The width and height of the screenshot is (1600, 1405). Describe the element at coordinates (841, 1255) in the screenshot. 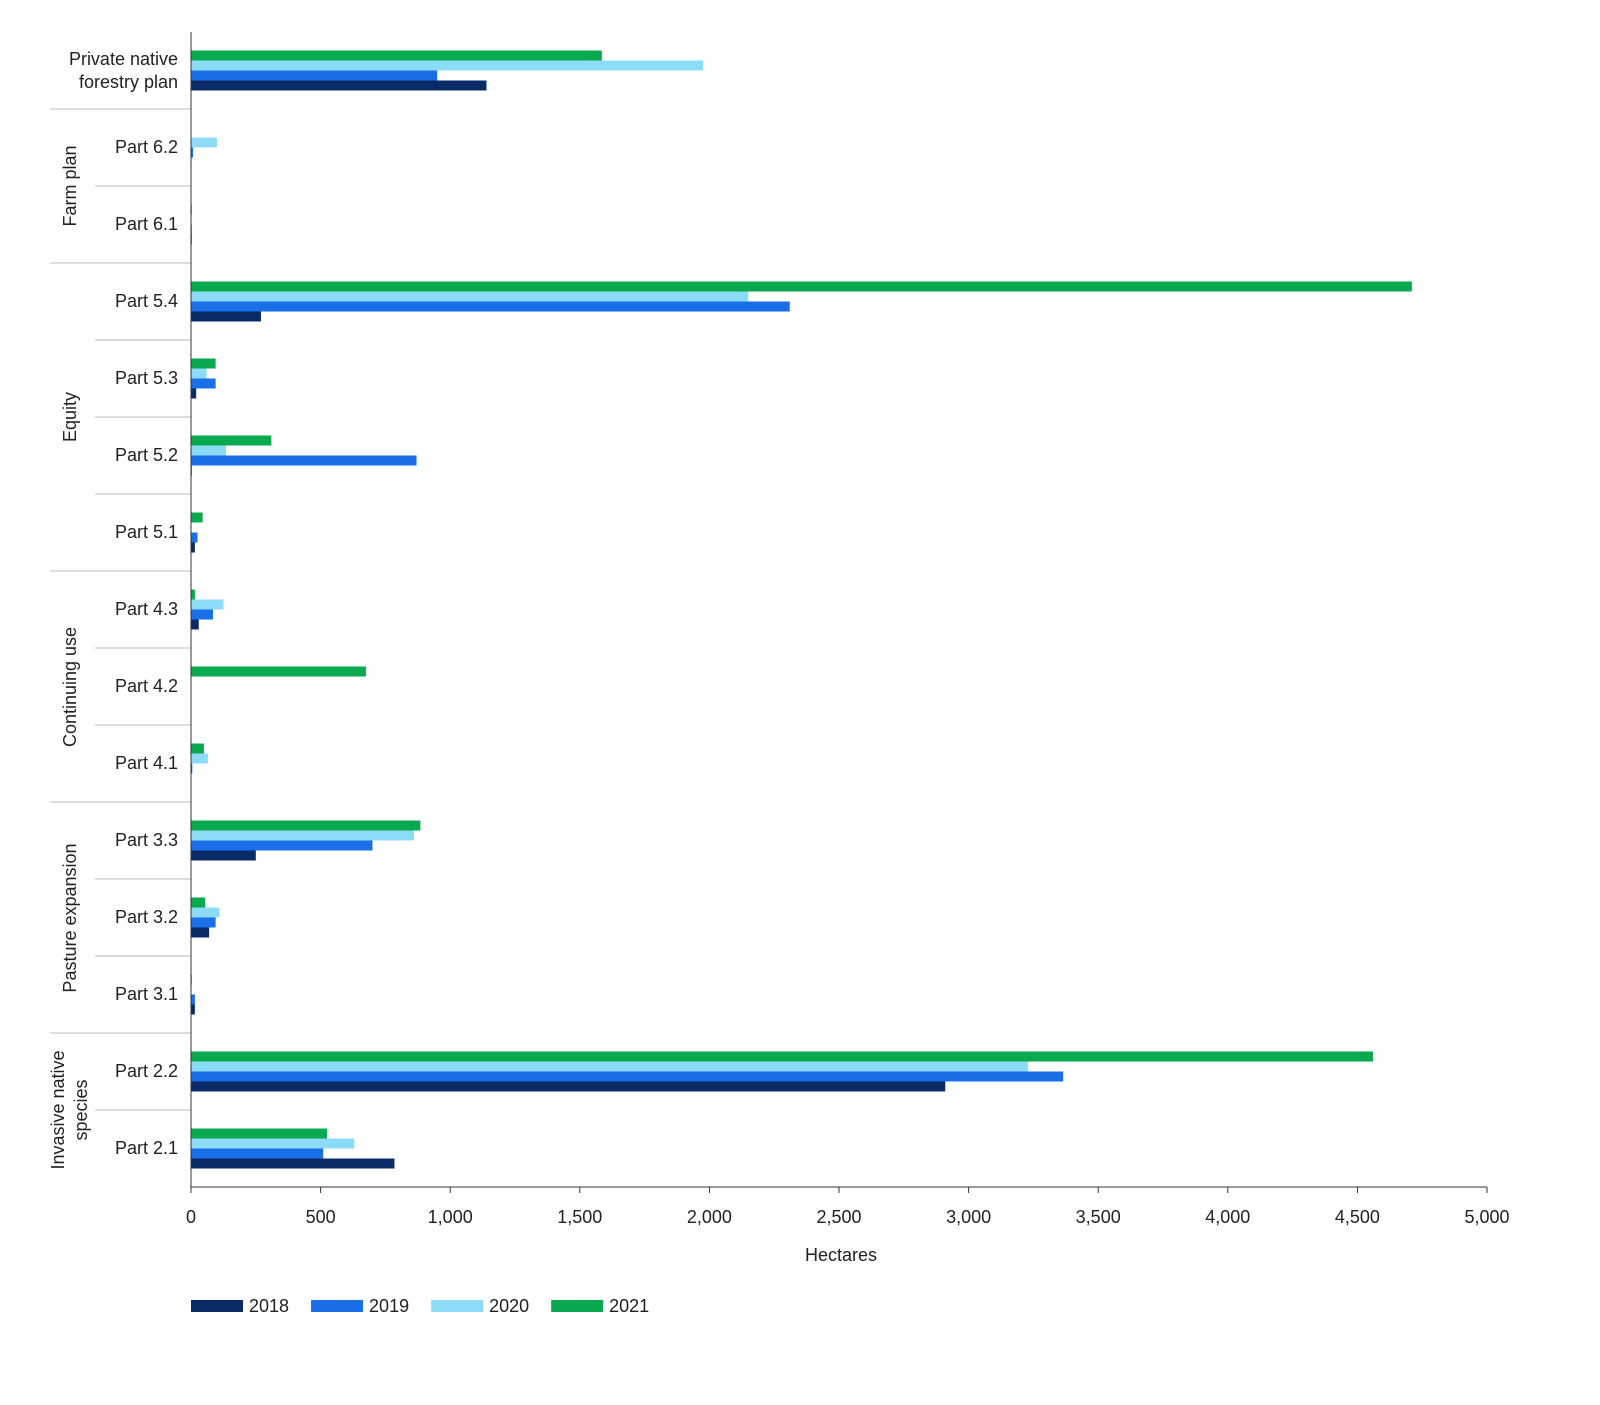

I see `x-axis-title: Hectares` at that location.